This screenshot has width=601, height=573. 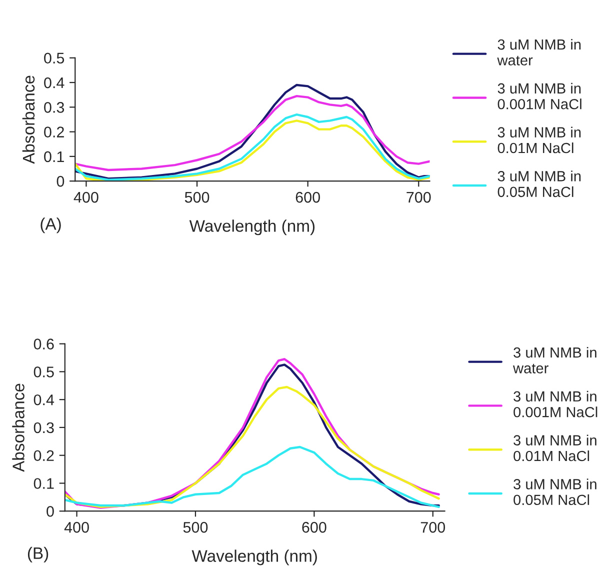 What do you see at coordinates (50, 226) in the screenshot?
I see `text: (A)` at bounding box center [50, 226].